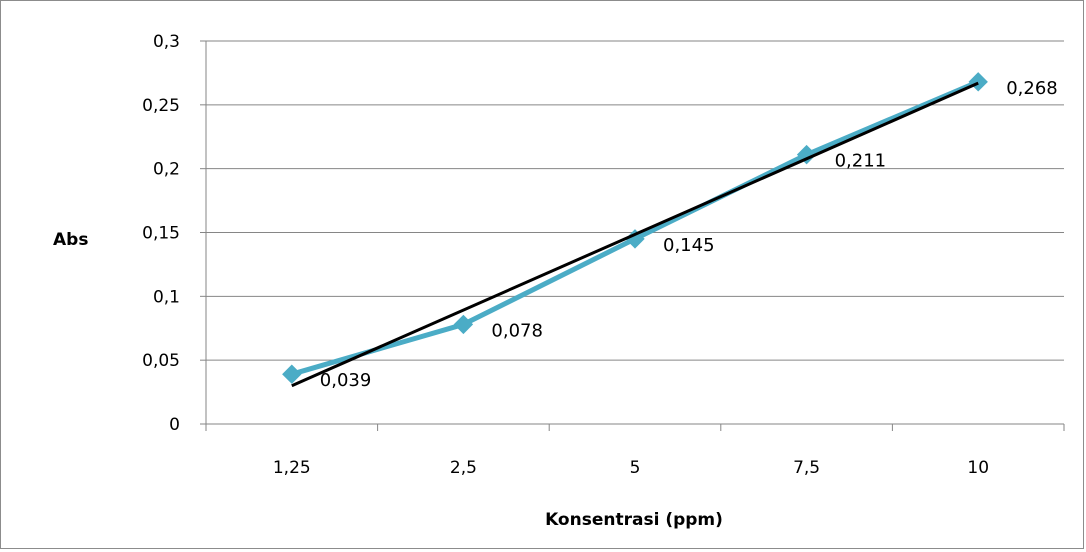 This screenshot has height=552, width=1086. Describe the element at coordinates (161, 106) in the screenshot. I see `y-tick-label: 0,25` at that location.